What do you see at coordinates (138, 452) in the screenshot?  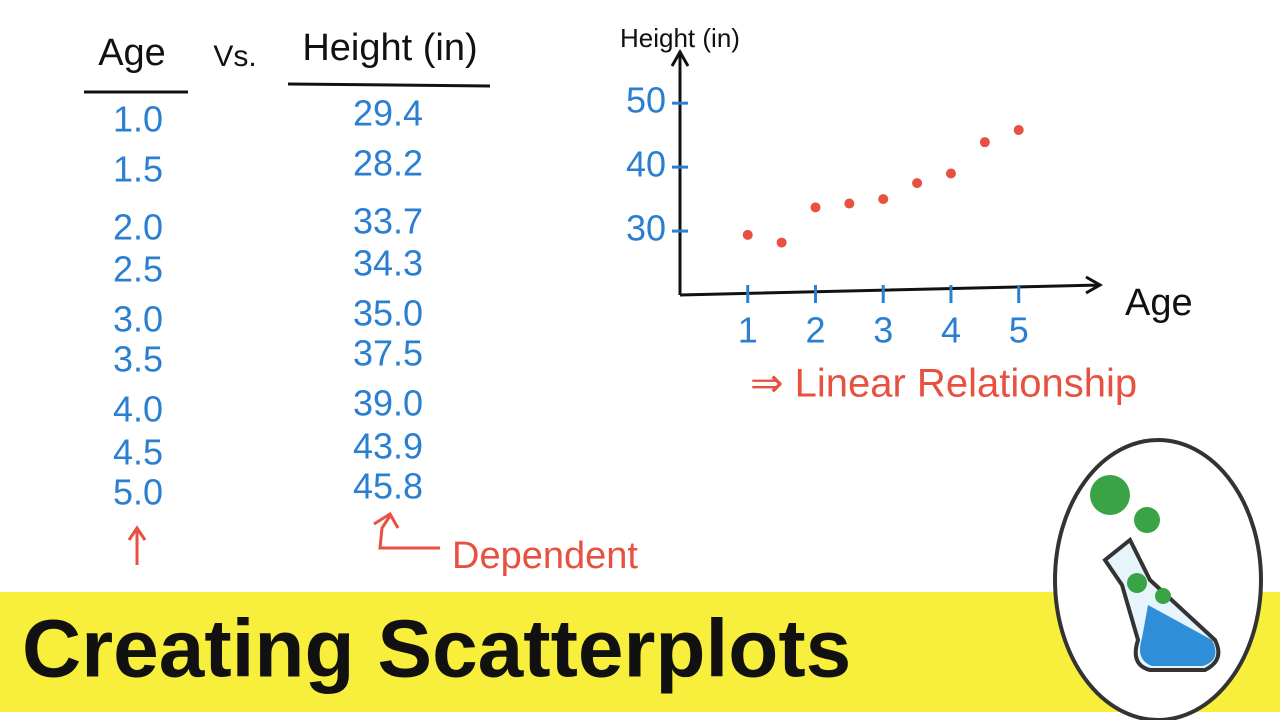 I see `age-cell: 4.5` at bounding box center [138, 452].